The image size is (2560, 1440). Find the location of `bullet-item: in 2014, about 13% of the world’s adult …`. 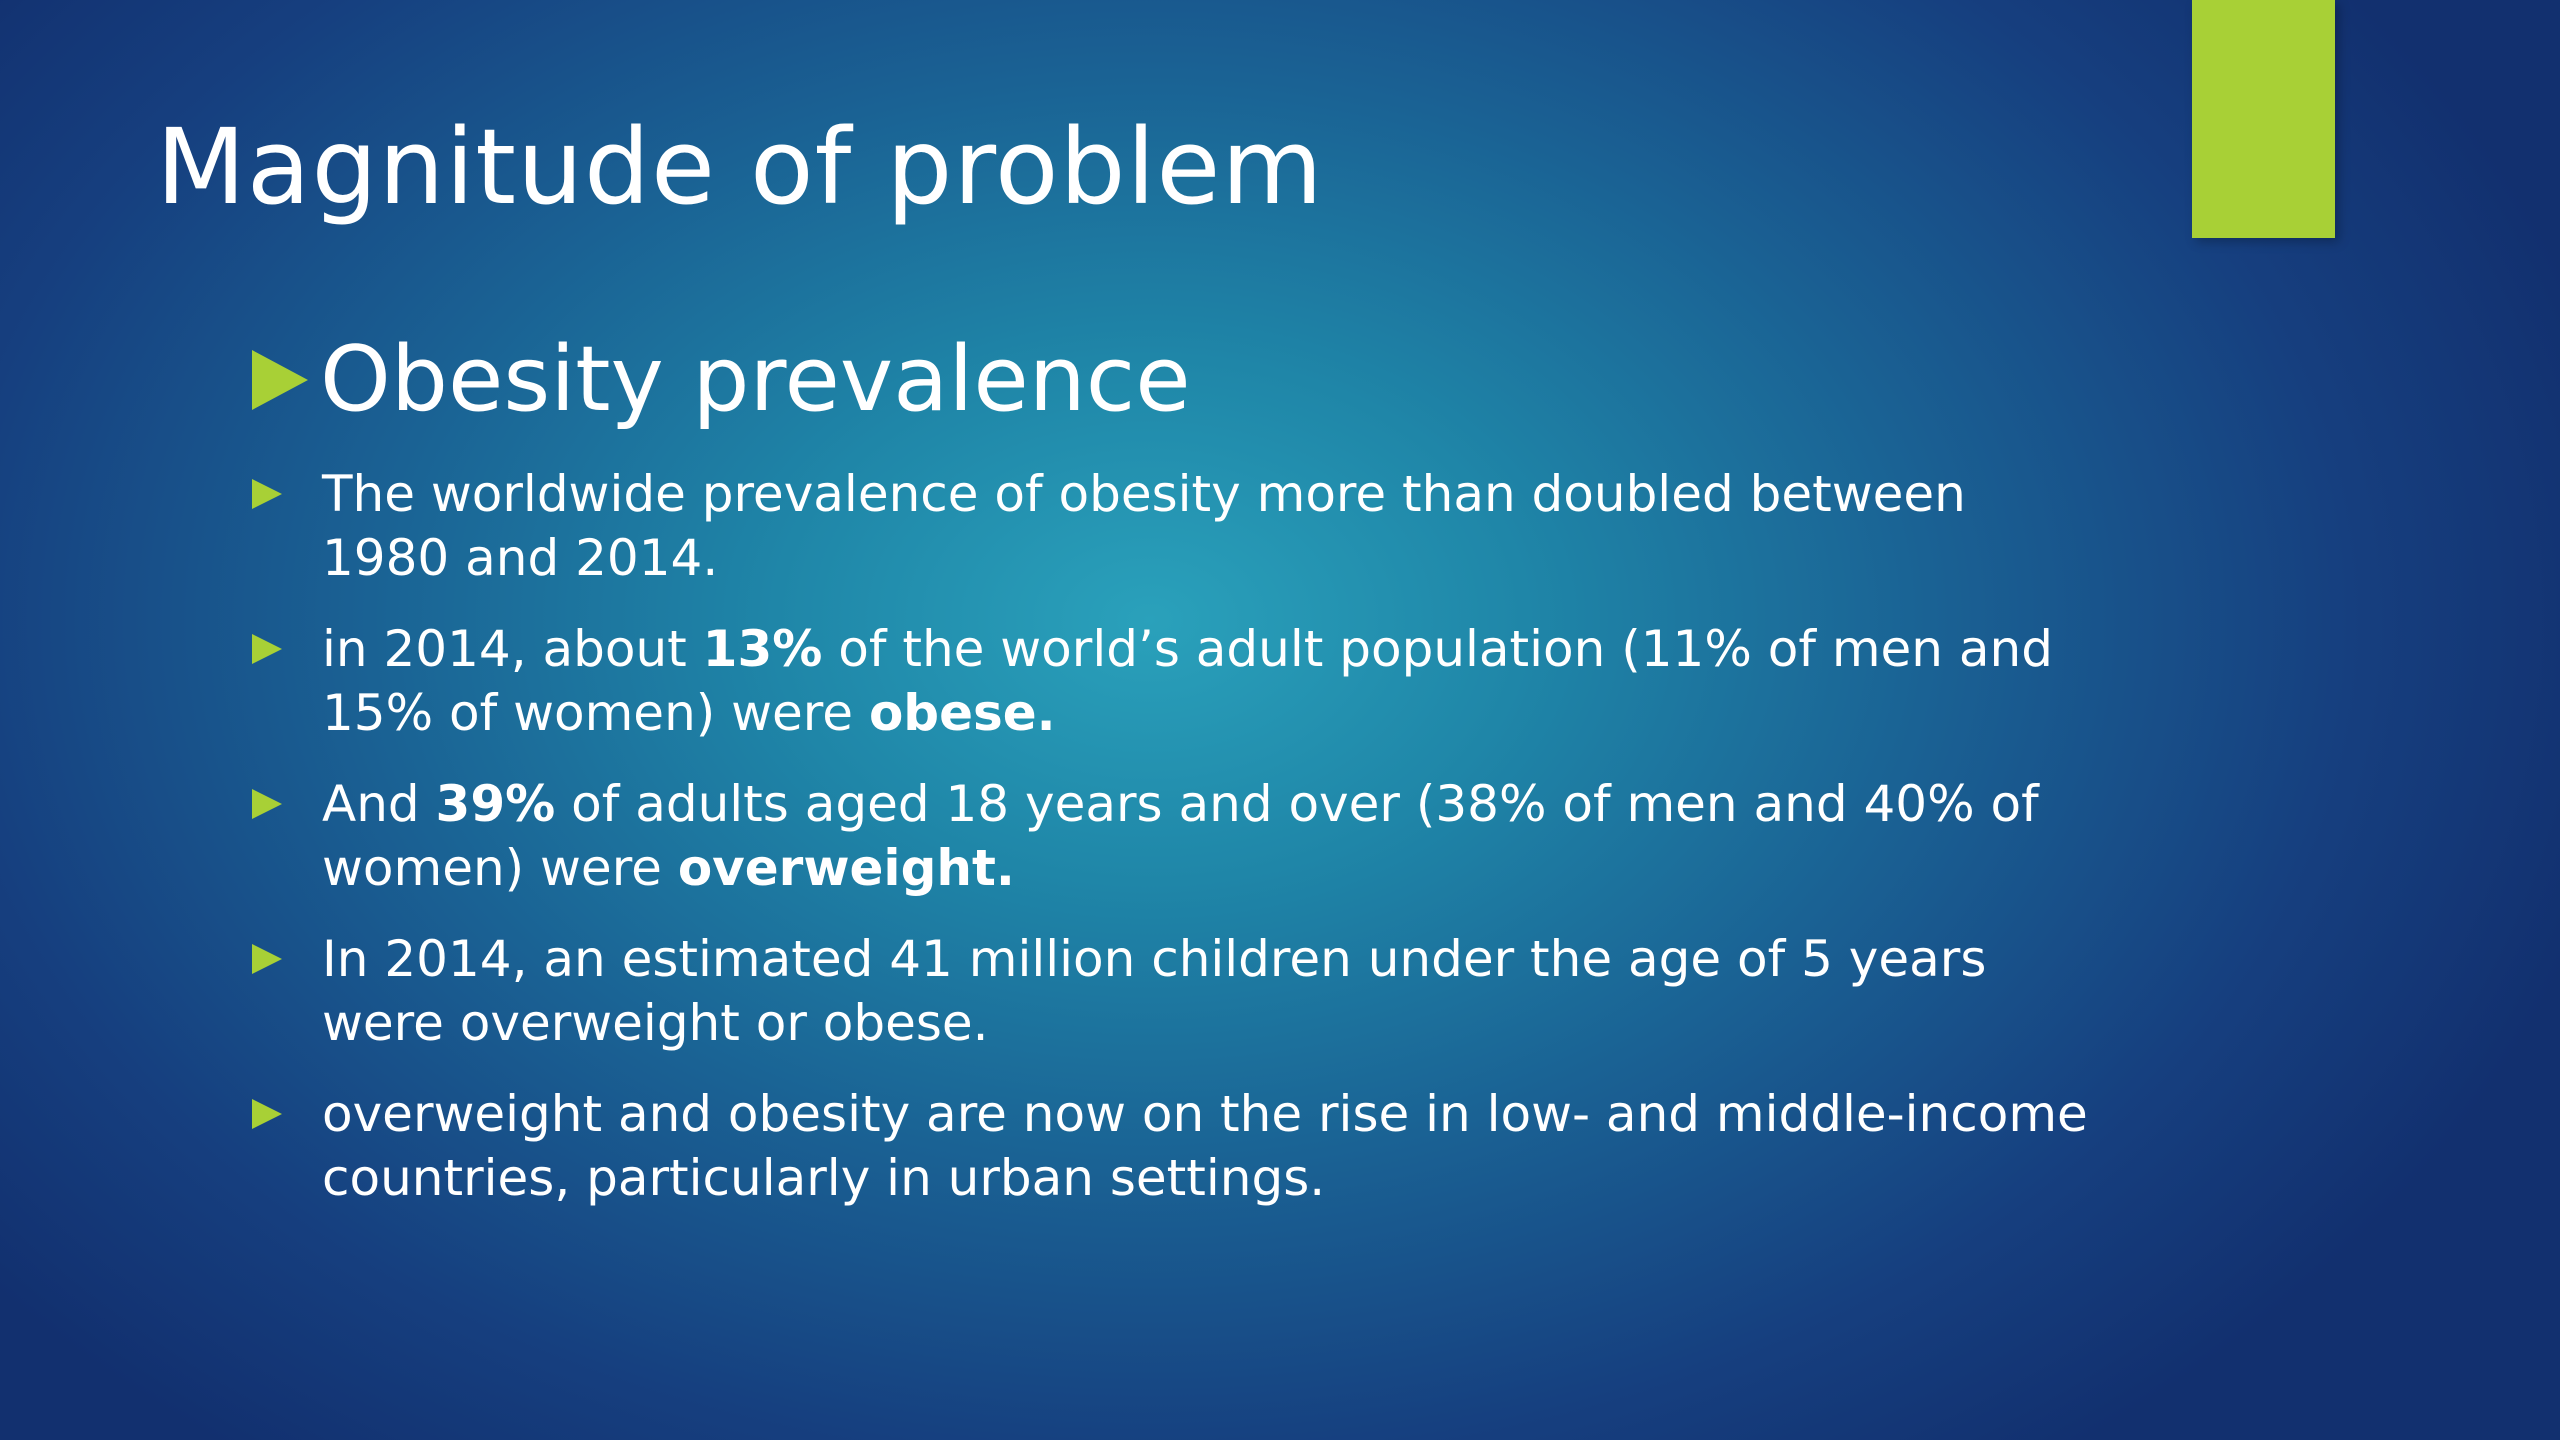

bullet-item: in 2014, about 13% of the world’s adult … is located at coordinates (1177, 681).